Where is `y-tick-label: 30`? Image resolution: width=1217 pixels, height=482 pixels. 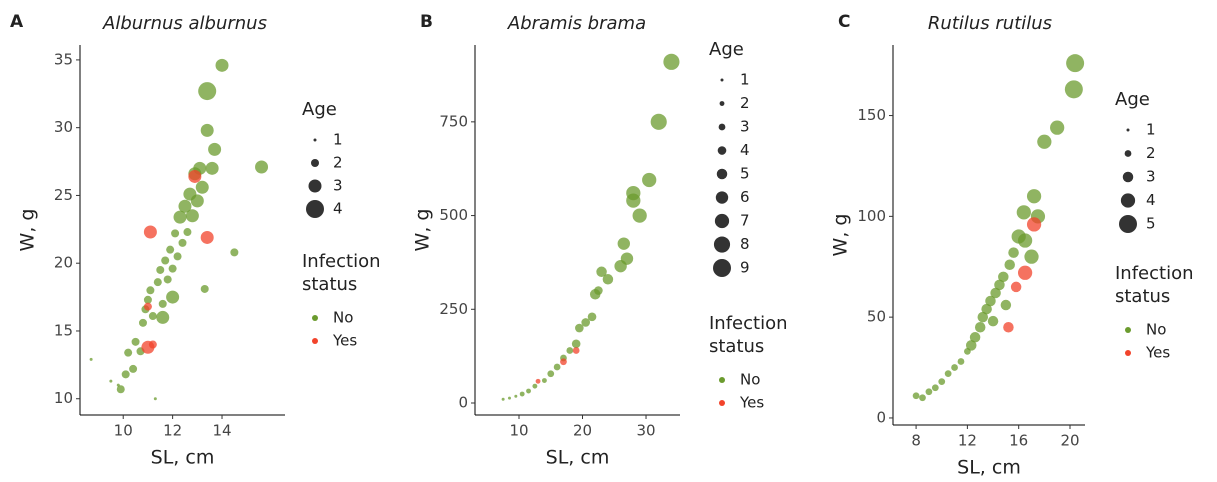 y-tick-label: 30 is located at coordinates (63, 127).